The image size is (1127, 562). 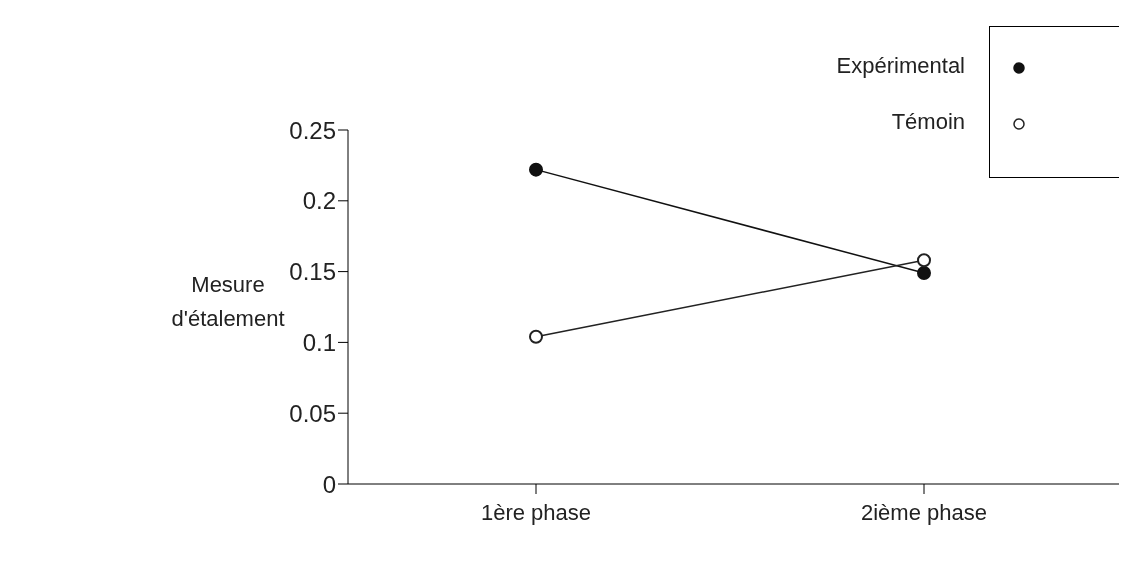 What do you see at coordinates (319, 201) in the screenshot?
I see `y-tick-label: 0.2` at bounding box center [319, 201].